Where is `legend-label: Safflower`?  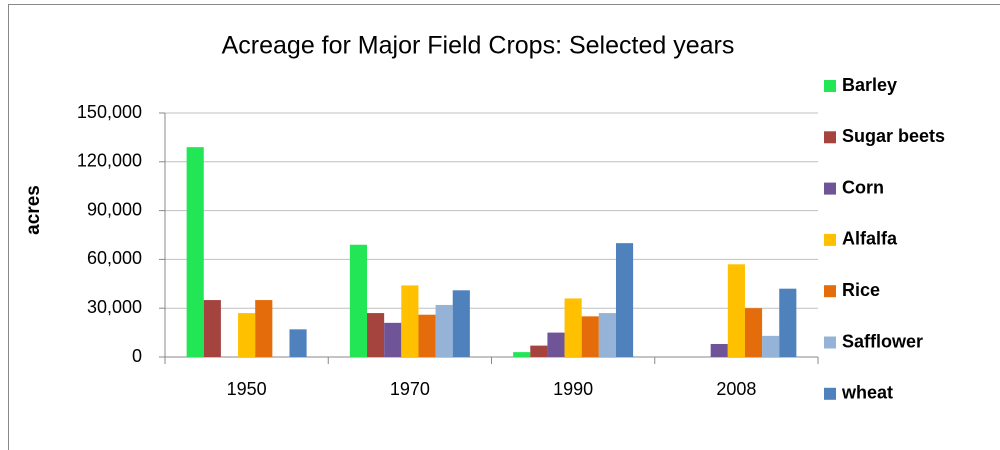
legend-label: Safflower is located at coordinates (882, 341).